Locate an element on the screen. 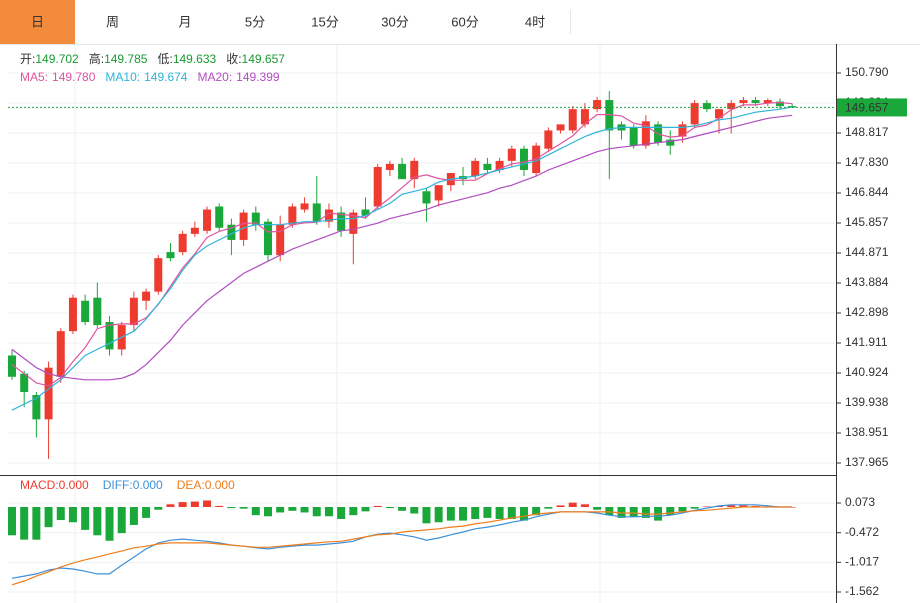  tab-label: 周 is located at coordinates (112, 21).